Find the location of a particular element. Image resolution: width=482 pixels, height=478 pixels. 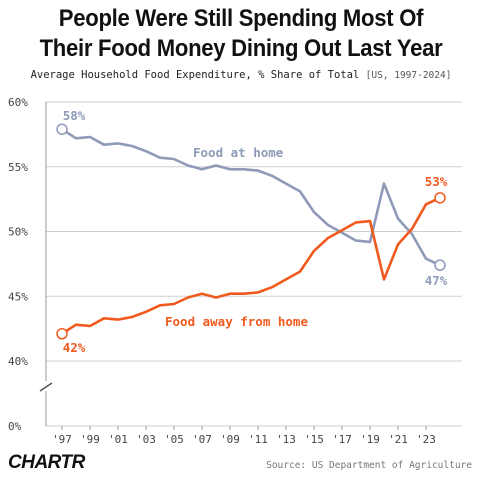

x-tick-label: '15 is located at coordinates (314, 439).